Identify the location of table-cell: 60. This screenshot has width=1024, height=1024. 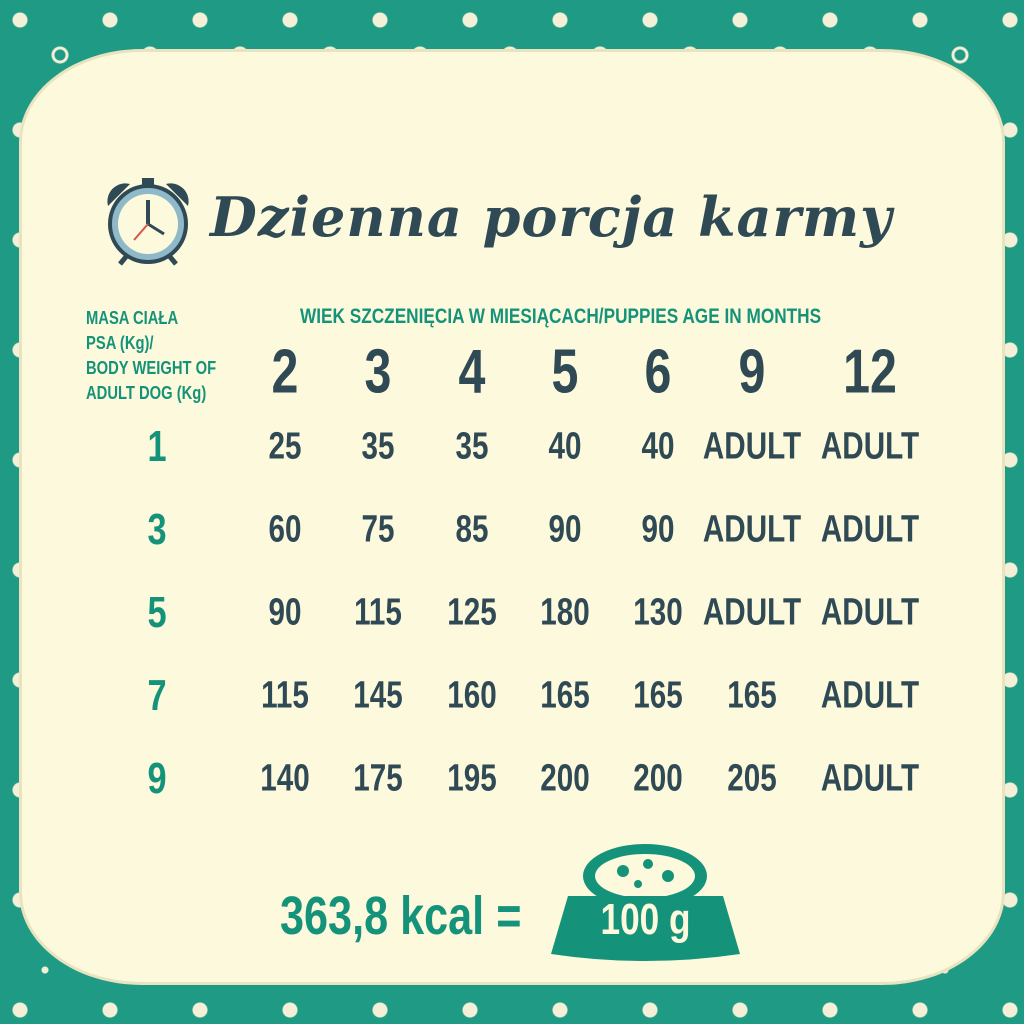
(285, 529).